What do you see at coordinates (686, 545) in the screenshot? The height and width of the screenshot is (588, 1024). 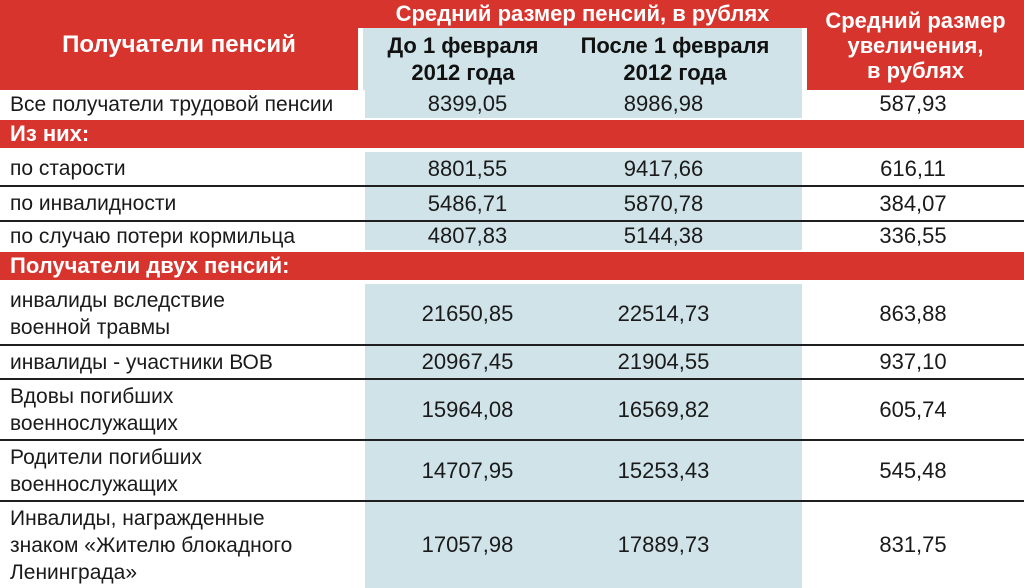 I see `value-after: 17889,73` at bounding box center [686, 545].